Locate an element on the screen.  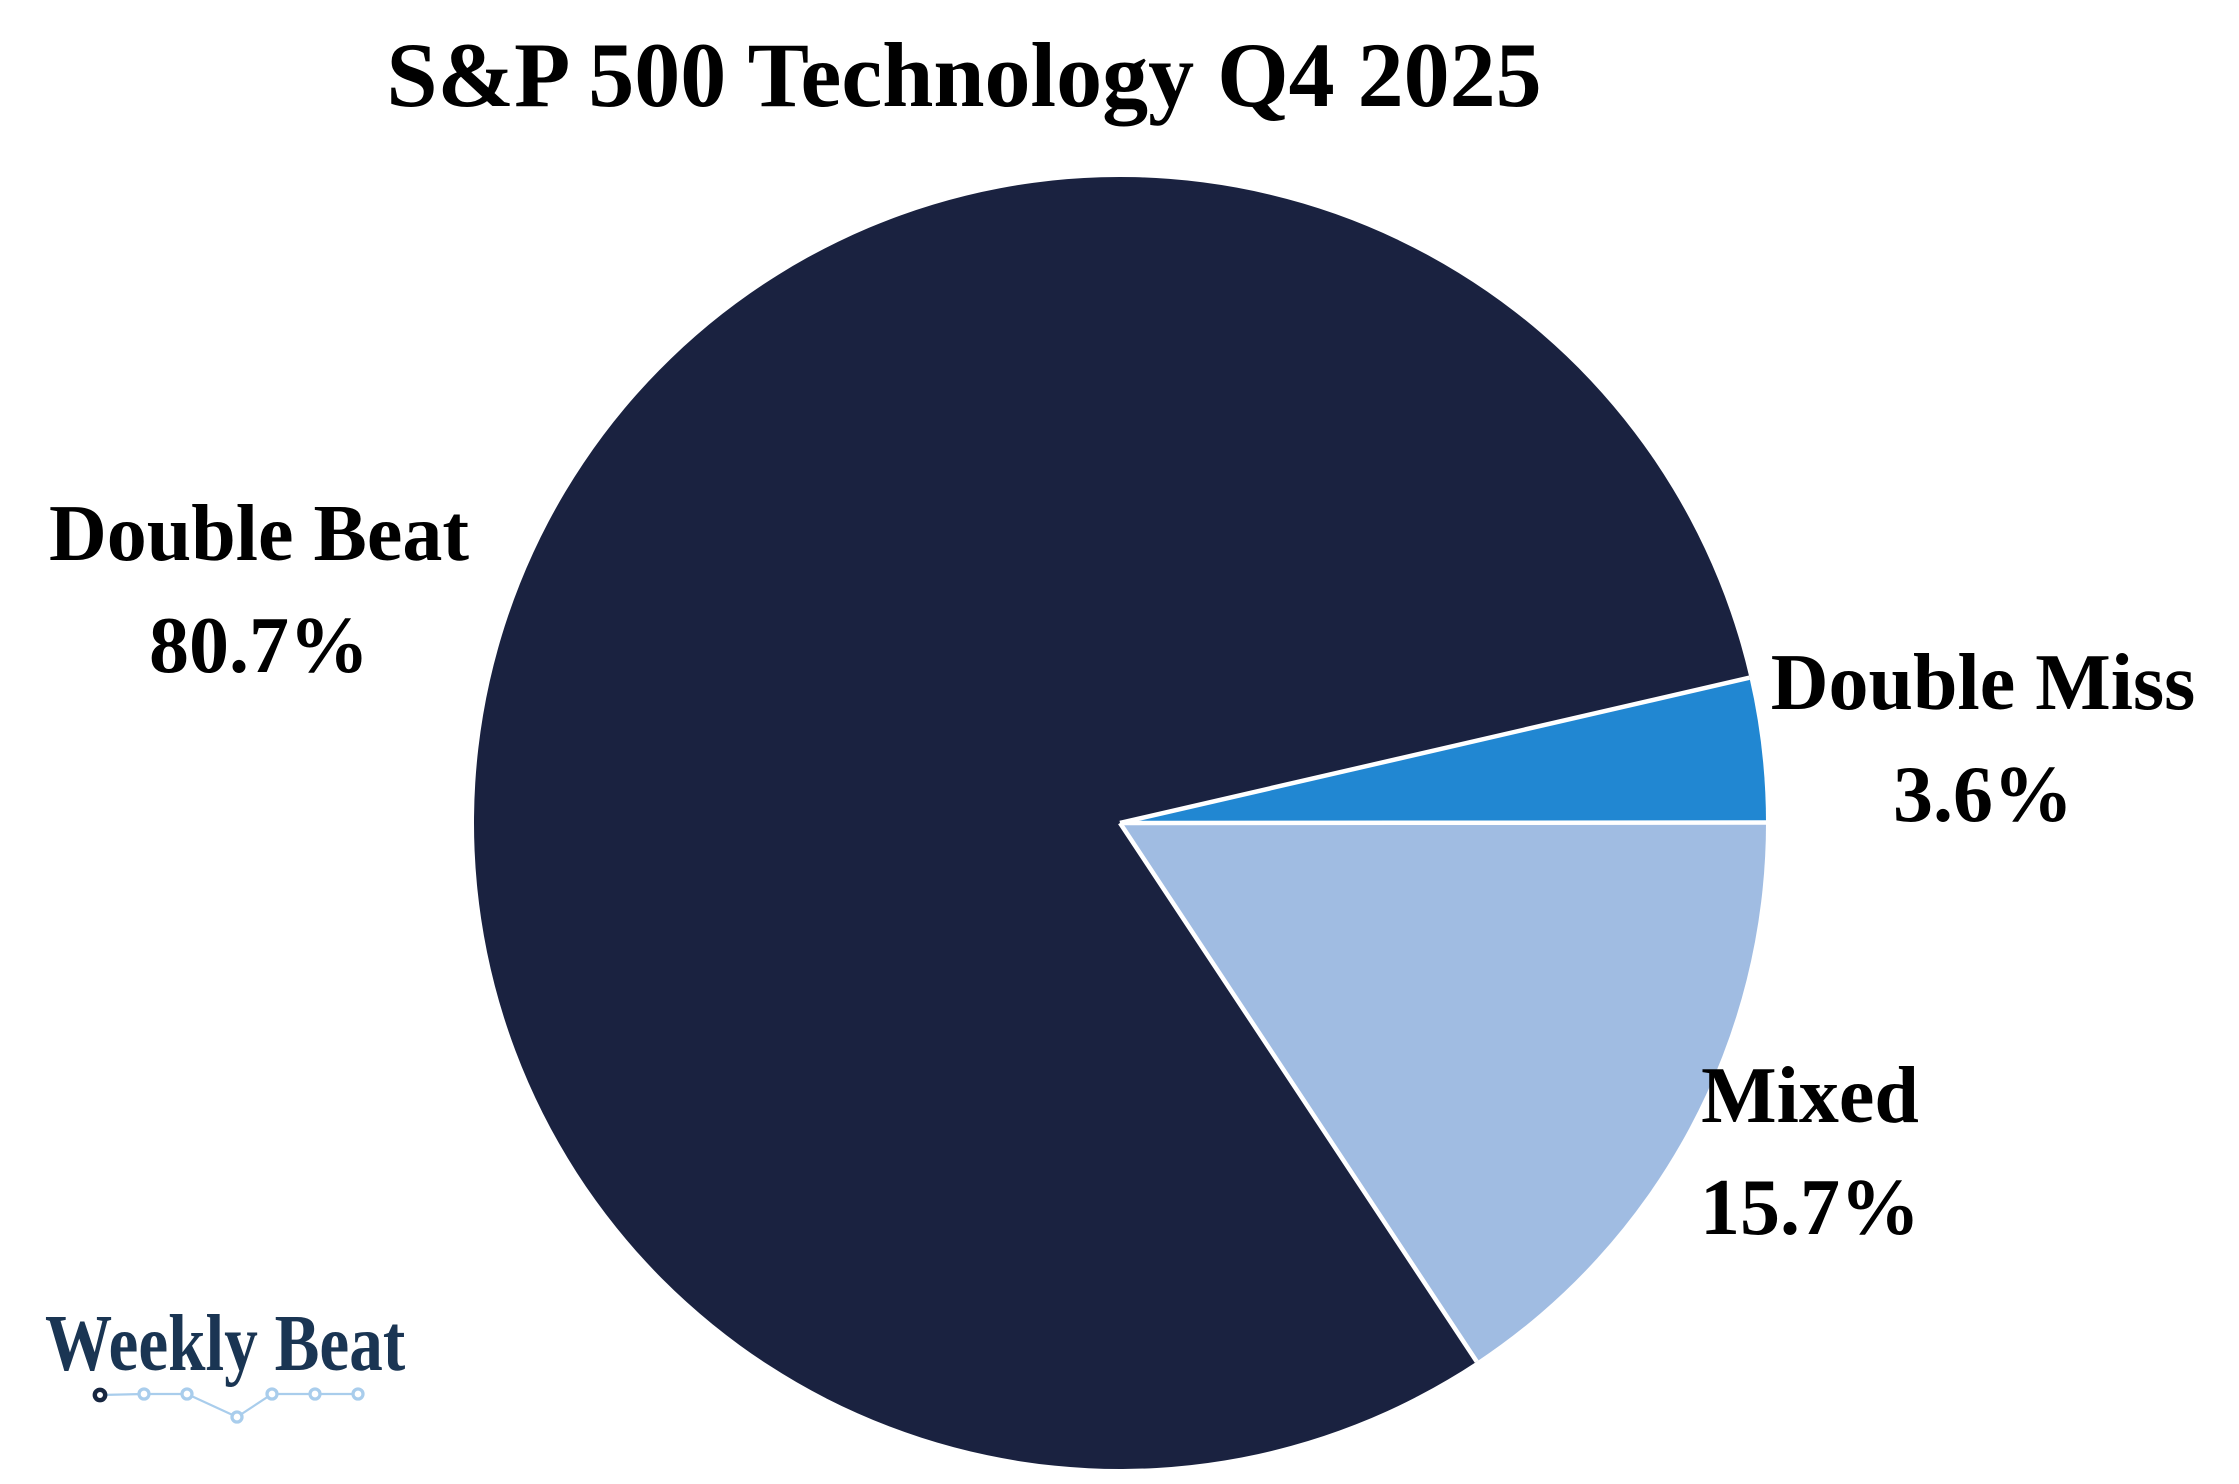
slice-pct-mixed: 15.7% is located at coordinates (1810, 1208).